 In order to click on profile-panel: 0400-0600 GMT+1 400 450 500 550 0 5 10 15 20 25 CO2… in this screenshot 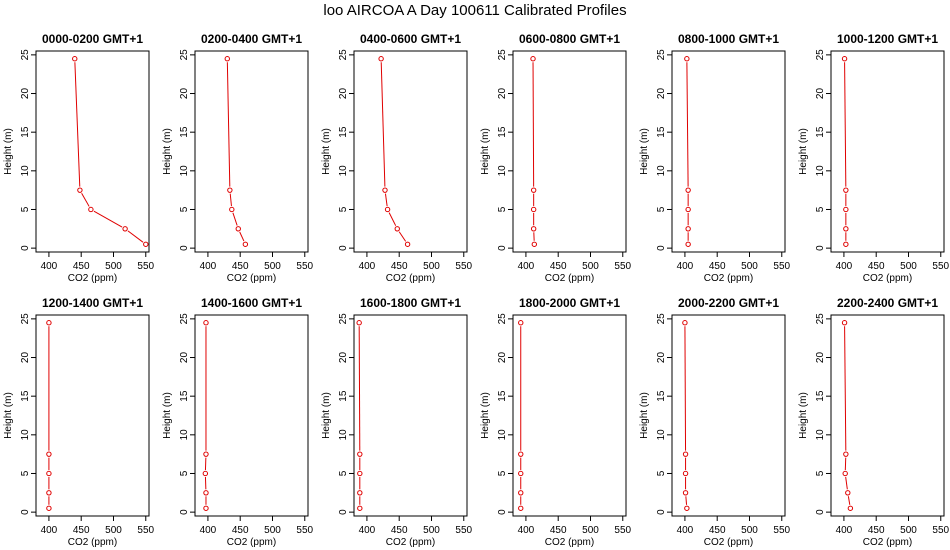, I will do `click(397, 158)`.